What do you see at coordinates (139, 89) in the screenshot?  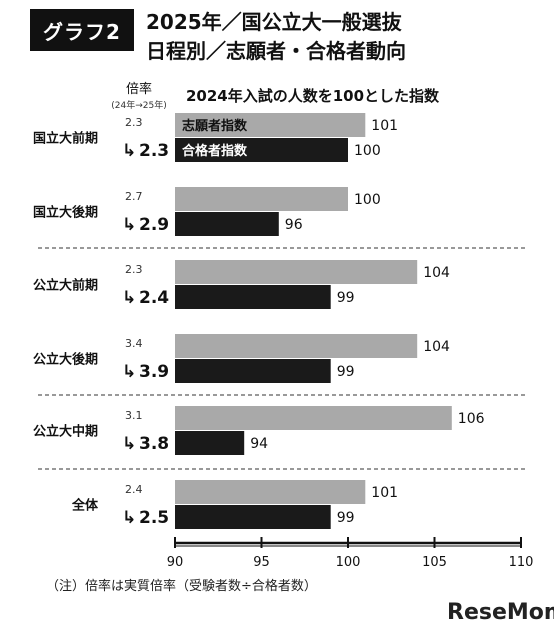 I see `ratio-header: 倍率` at bounding box center [139, 89].